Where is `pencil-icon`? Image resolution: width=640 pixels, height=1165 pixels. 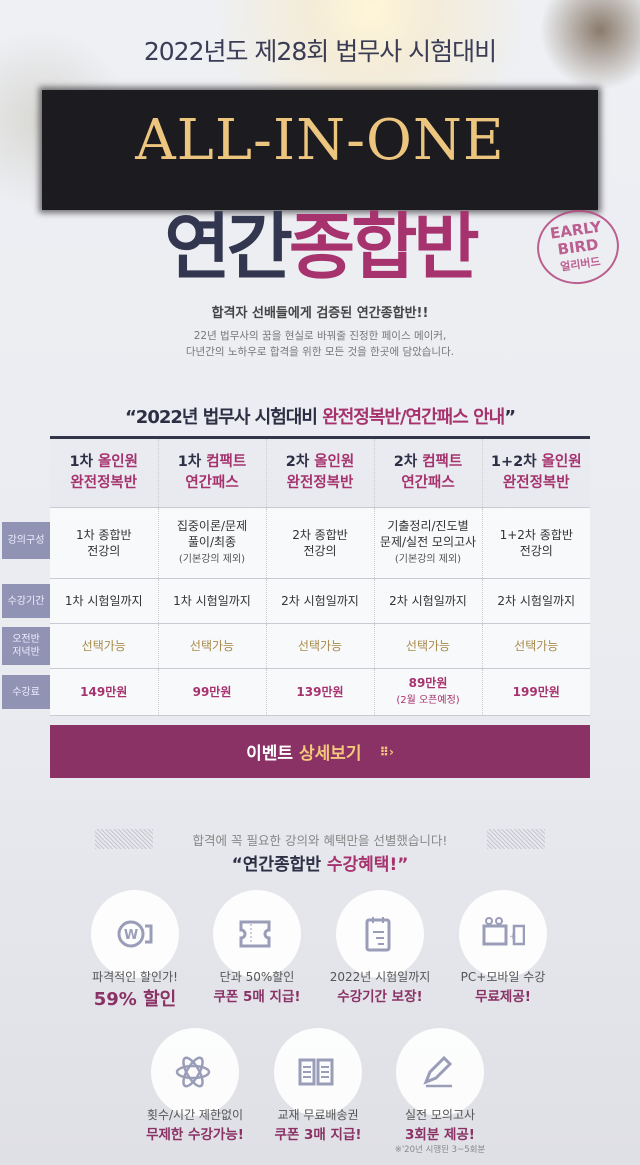
pencil-icon is located at coordinates (438, 1071).